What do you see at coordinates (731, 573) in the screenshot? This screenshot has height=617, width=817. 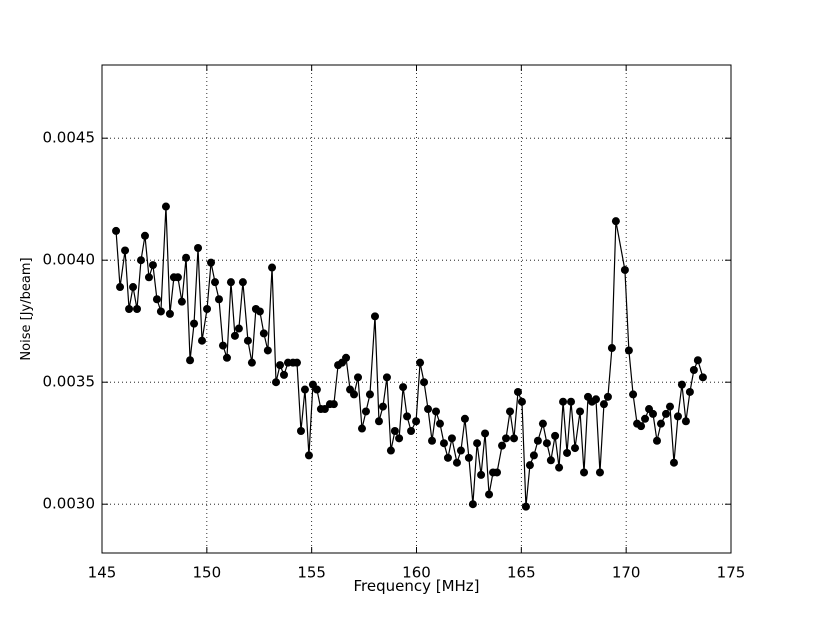 I see `x-tick-label: 175` at bounding box center [731, 573].